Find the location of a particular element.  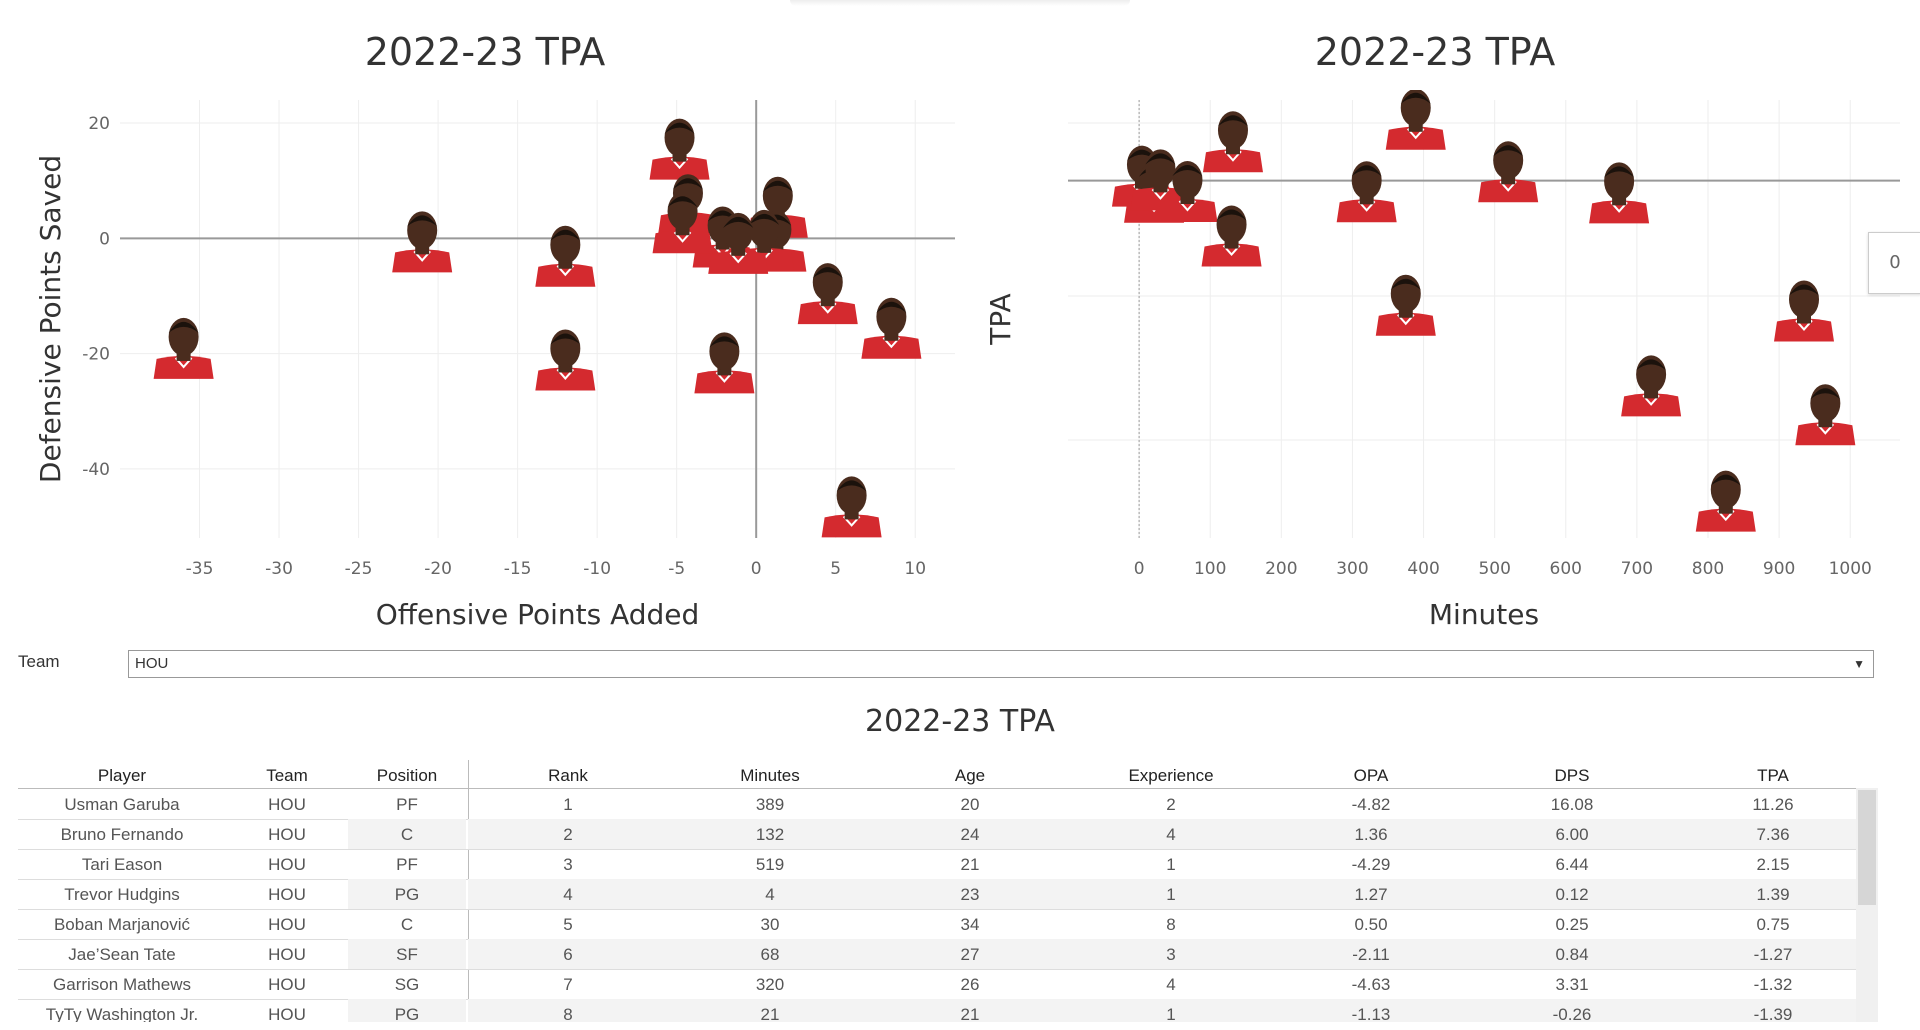

column-header-age: Age is located at coordinates (970, 775).